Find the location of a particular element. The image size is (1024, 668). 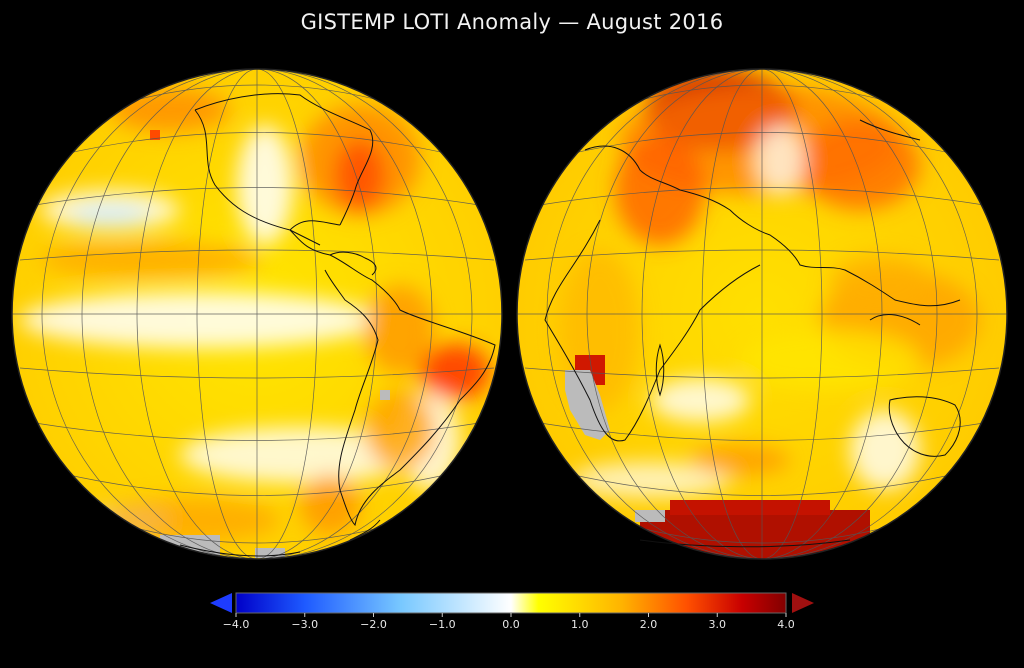

map-title: GISTEMP LOTI Anomaly — August 2016 is located at coordinates (512, 22).